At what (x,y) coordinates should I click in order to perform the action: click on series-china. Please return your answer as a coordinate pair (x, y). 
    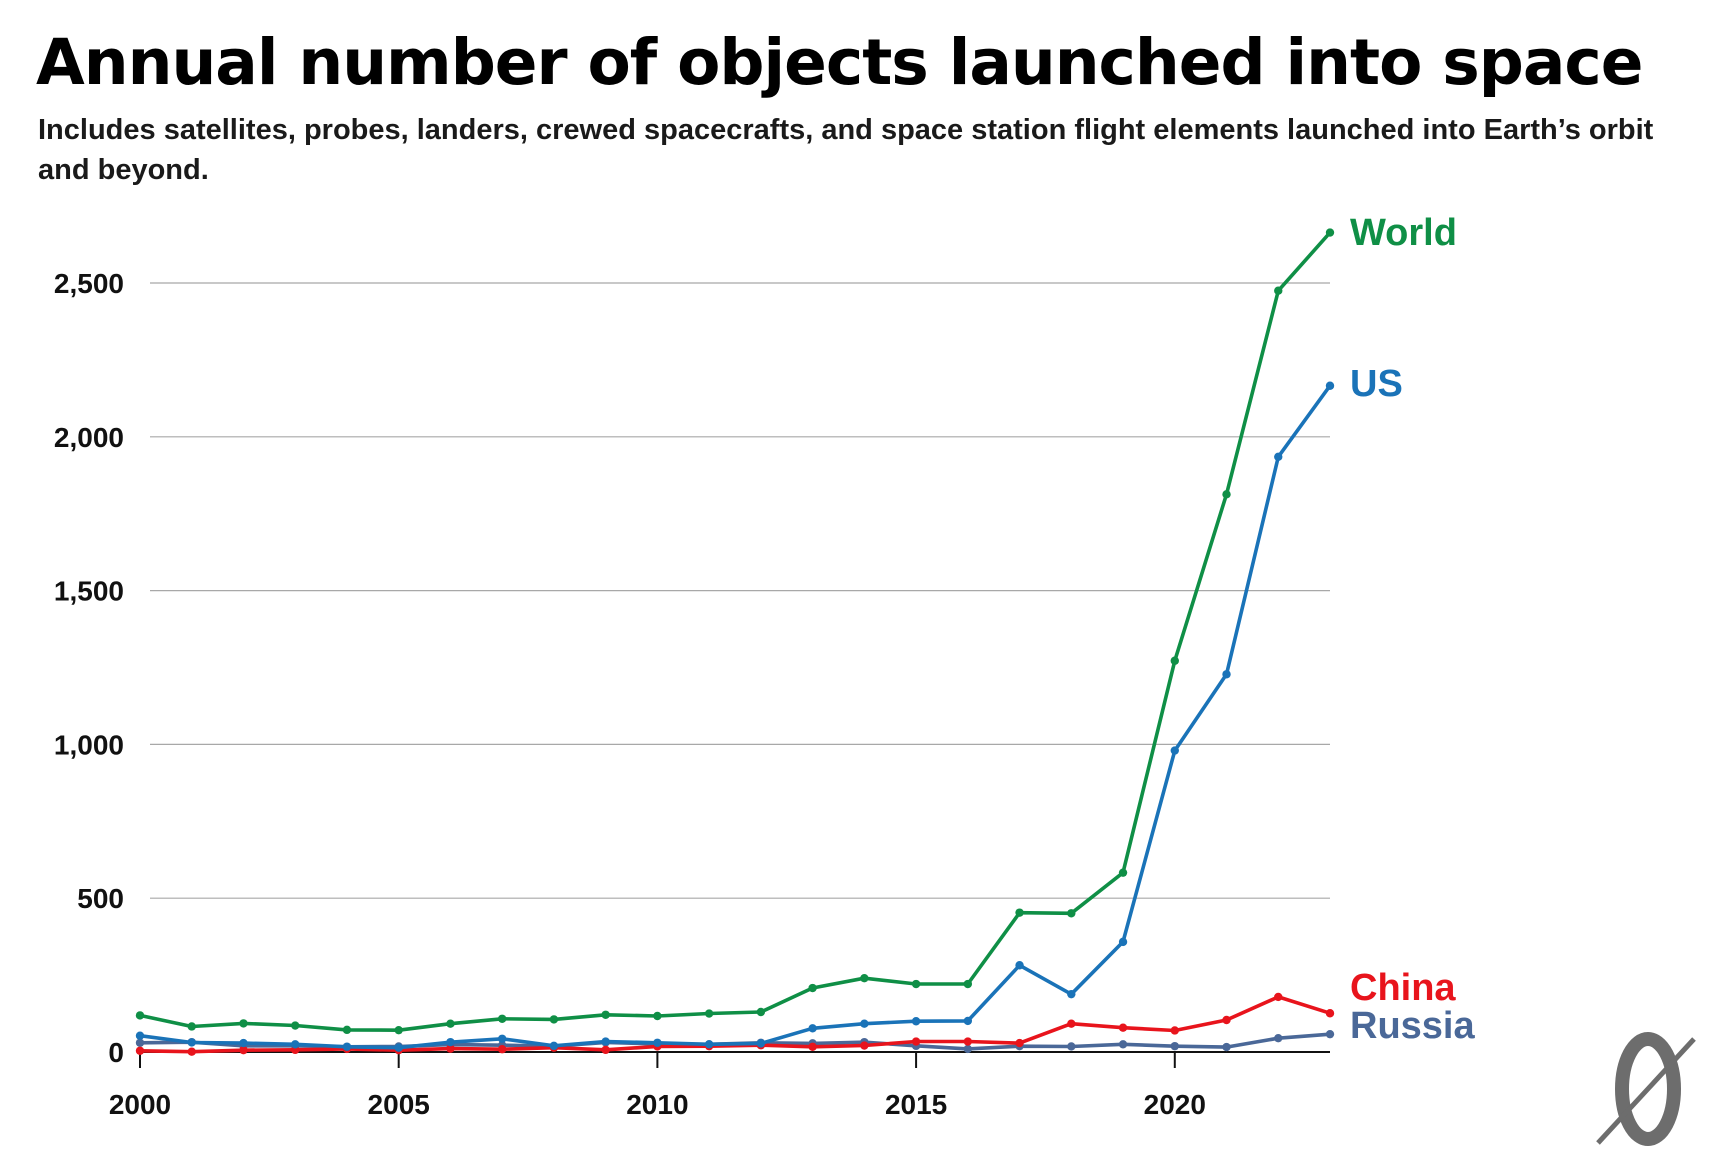
    Looking at the image, I should click on (735, 1024).